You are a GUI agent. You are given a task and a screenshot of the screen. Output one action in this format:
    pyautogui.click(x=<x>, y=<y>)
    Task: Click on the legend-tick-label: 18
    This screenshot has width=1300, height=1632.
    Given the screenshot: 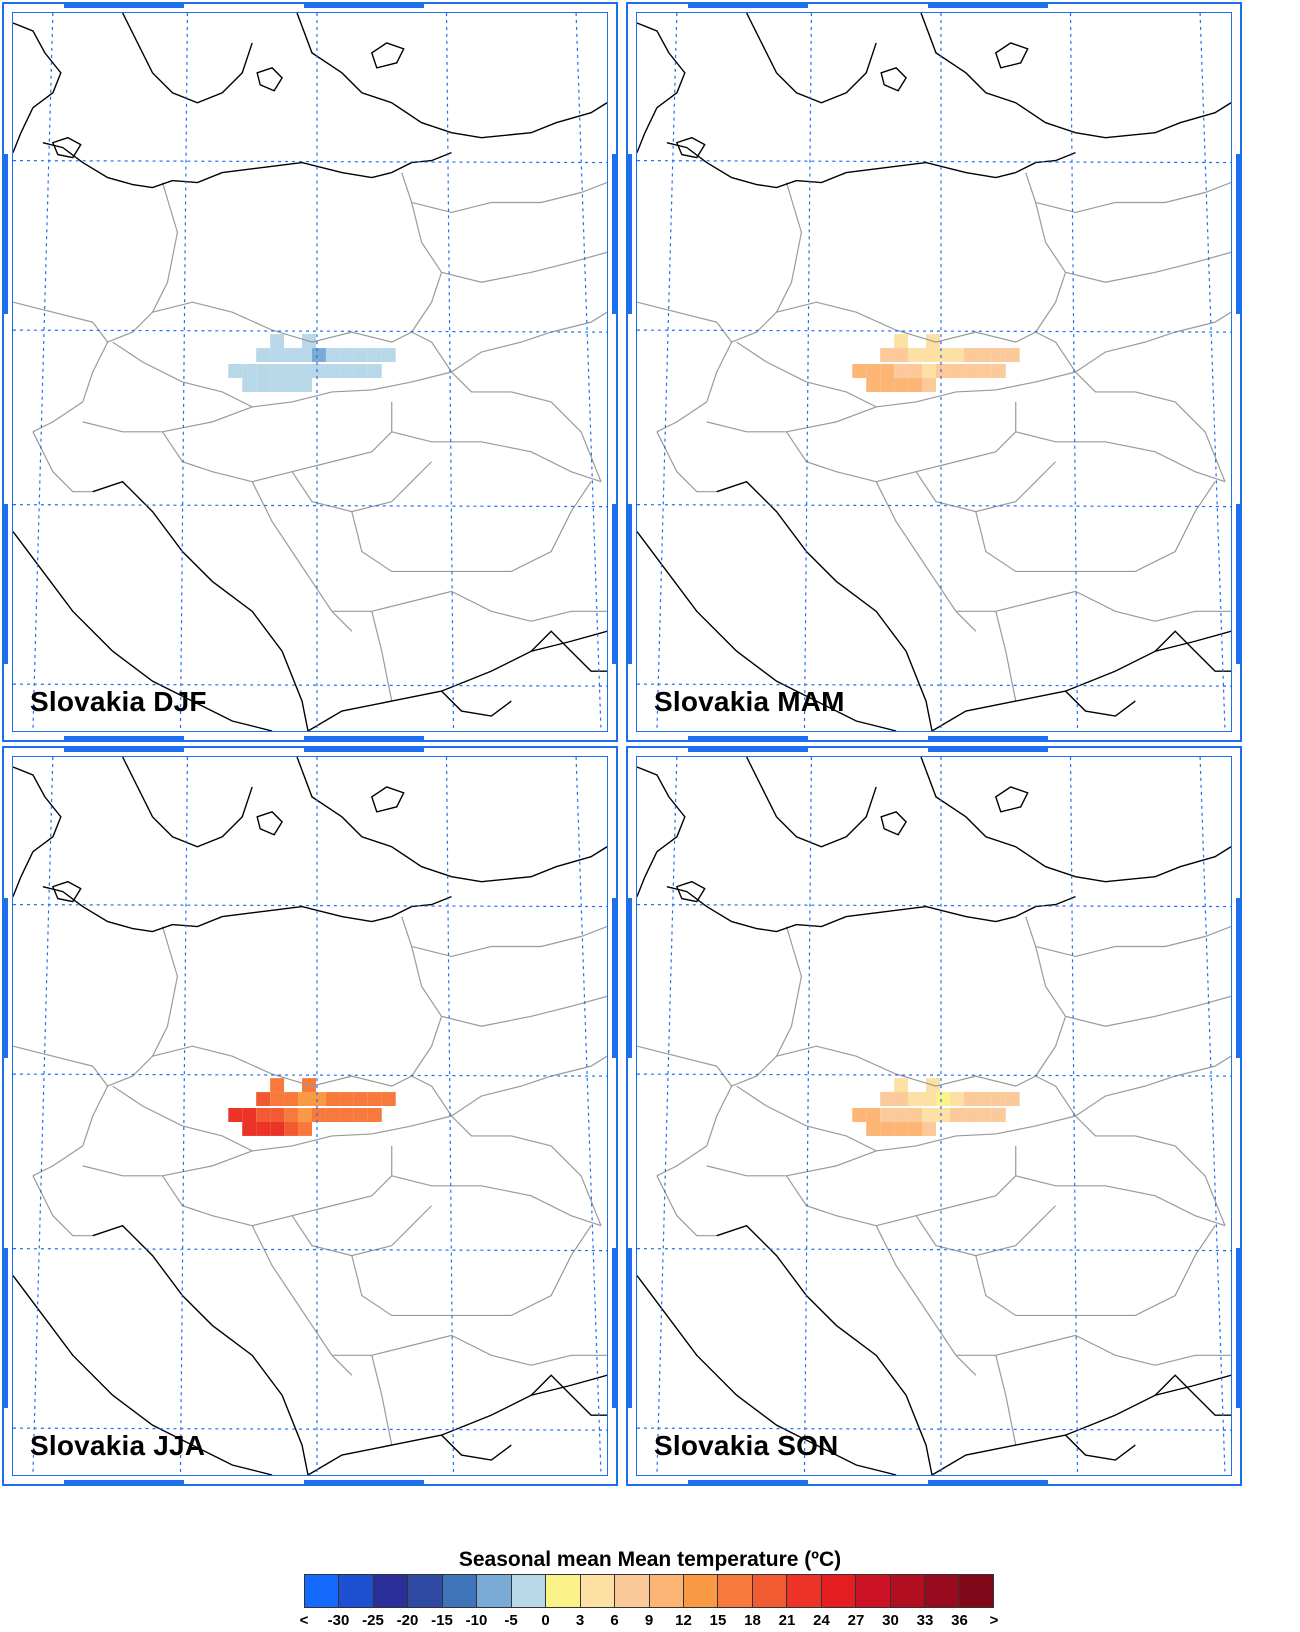 What is the action you would take?
    pyautogui.click(x=752, y=1620)
    